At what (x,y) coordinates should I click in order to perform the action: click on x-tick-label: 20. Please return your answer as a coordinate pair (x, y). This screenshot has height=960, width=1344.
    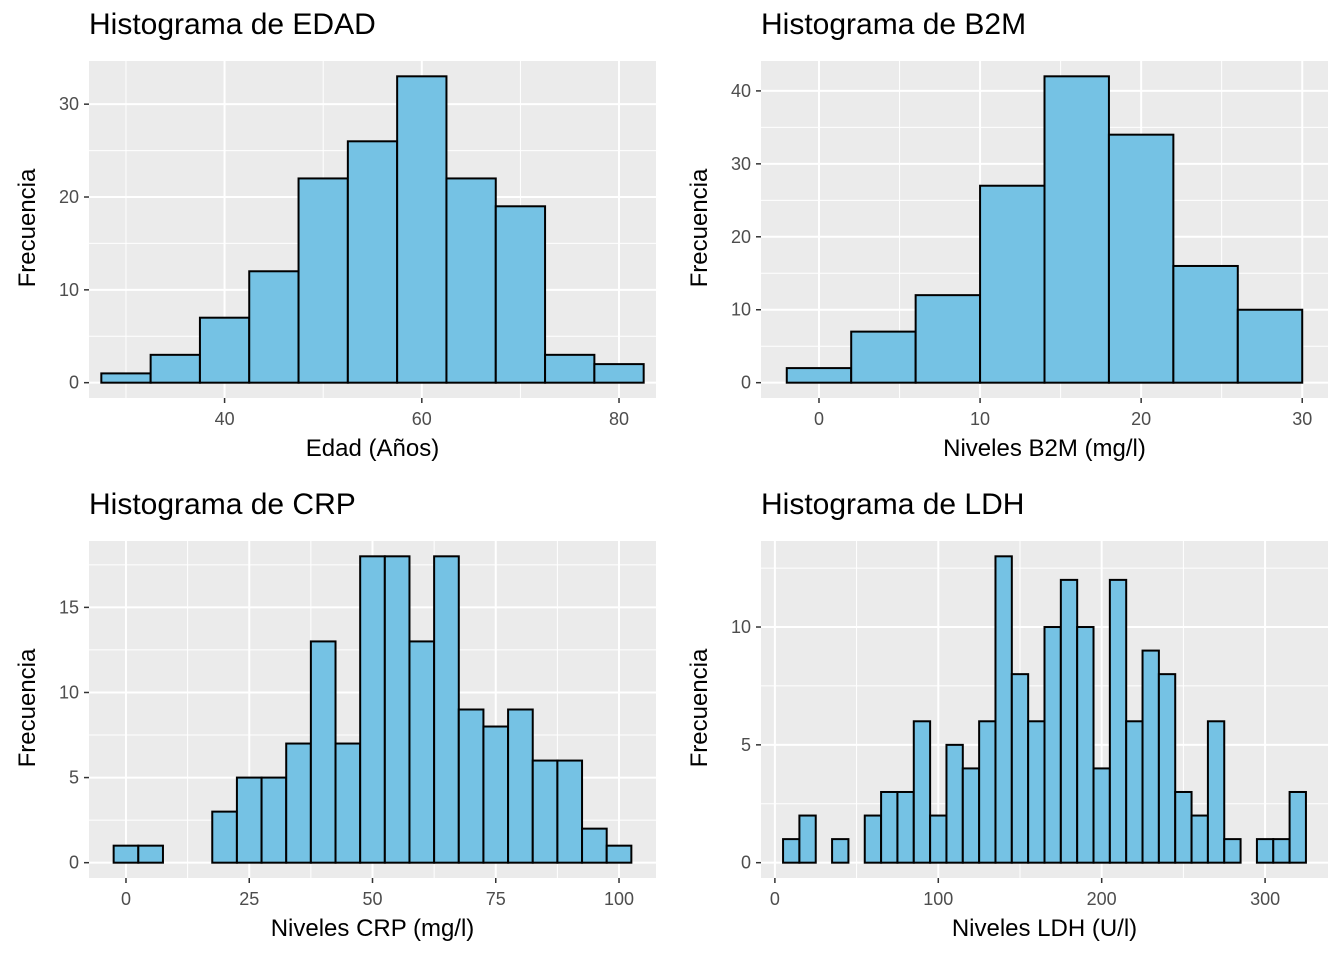
    Looking at the image, I should click on (1141, 419).